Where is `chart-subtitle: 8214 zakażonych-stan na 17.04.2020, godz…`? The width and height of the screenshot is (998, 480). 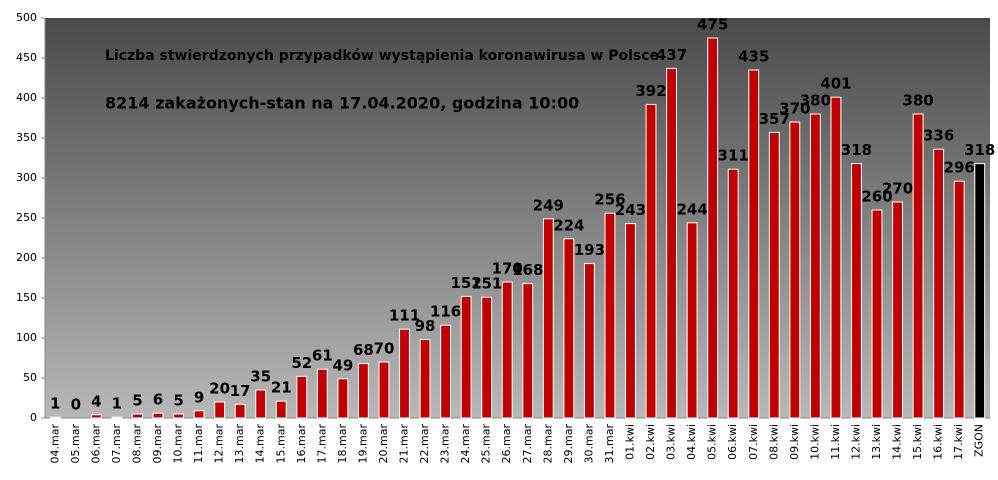 chart-subtitle: 8214 zakażonych-stan na 17.04.2020, godz… is located at coordinates (342, 103).